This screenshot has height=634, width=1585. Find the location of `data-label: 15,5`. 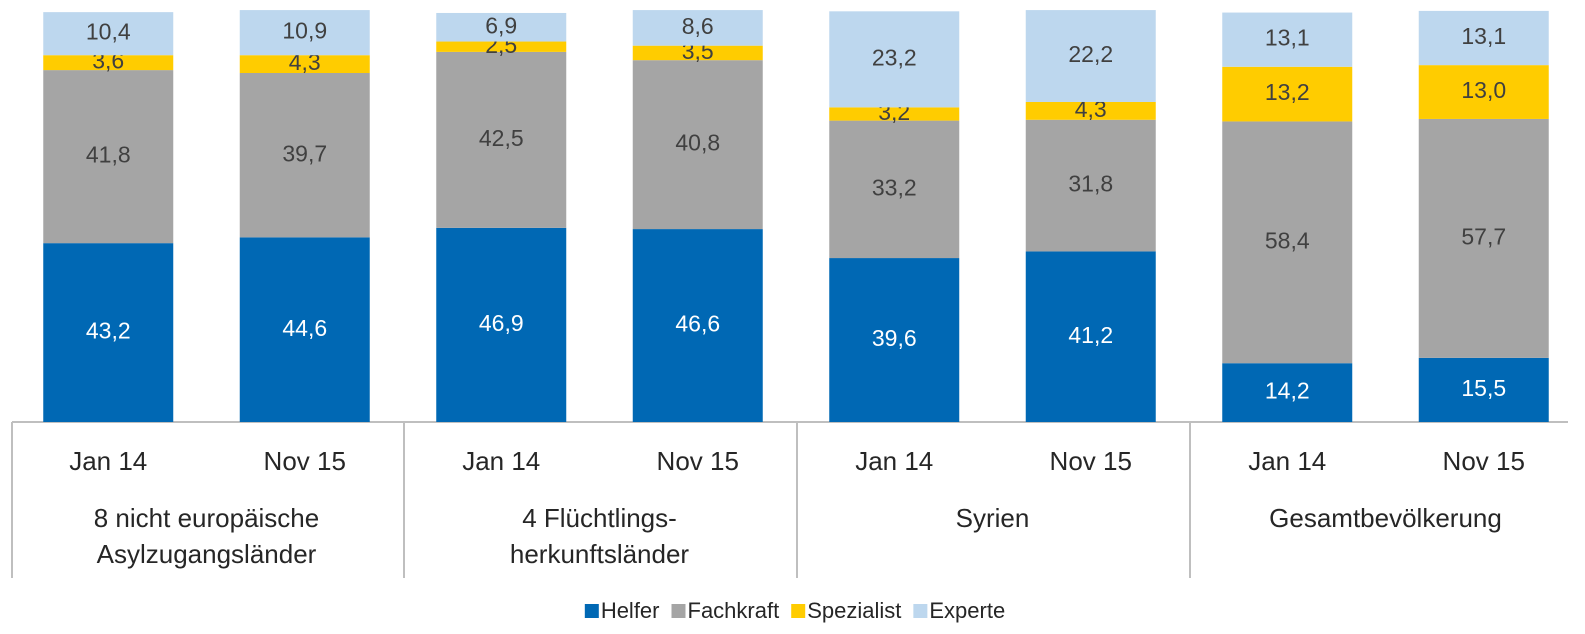

data-label: 15,5 is located at coordinates (1483, 388).